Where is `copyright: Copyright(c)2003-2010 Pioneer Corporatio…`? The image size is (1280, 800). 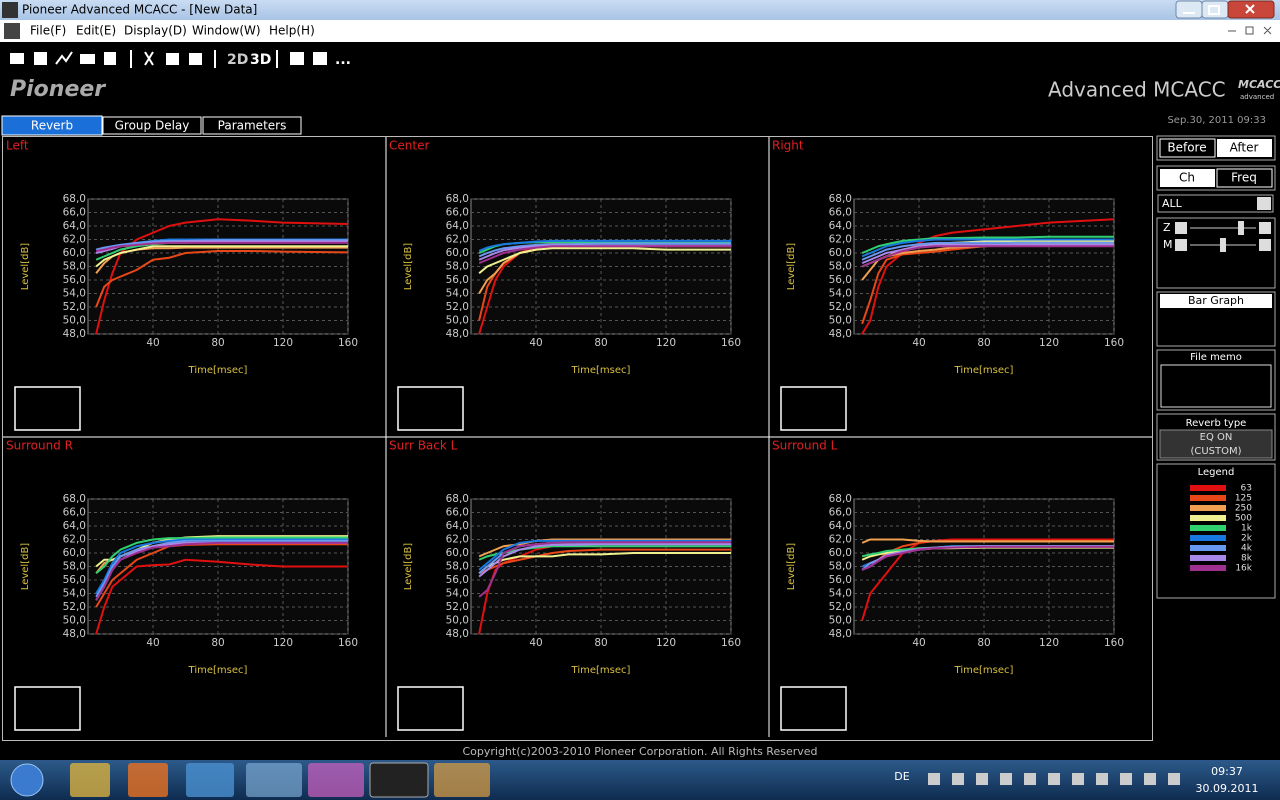 copyright: Copyright(c)2003-2010 Pioneer Corporatio… is located at coordinates (639, 751).